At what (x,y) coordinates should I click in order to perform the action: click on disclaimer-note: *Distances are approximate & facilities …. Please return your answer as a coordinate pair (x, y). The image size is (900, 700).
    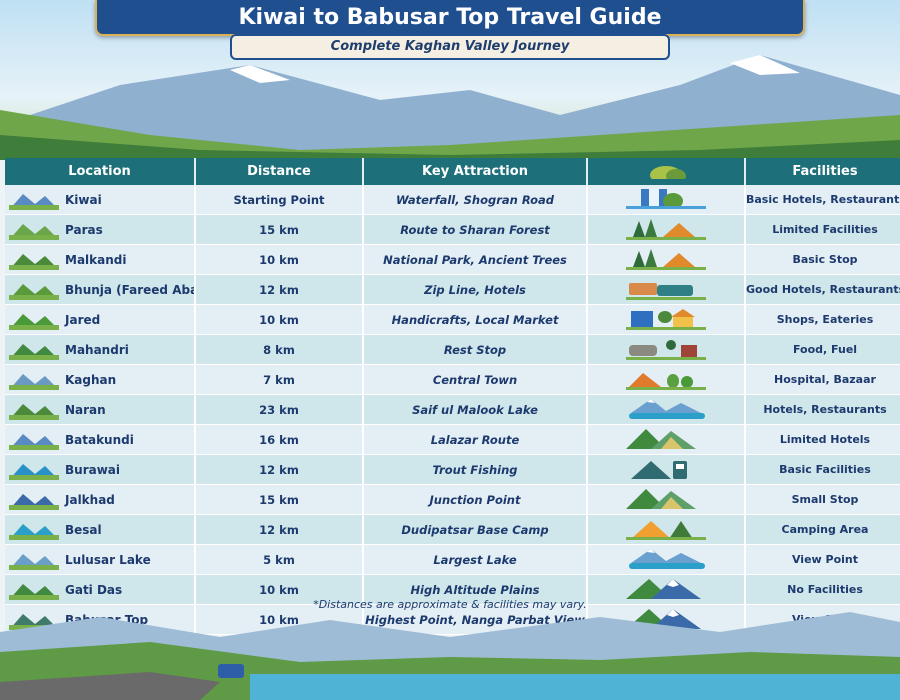
    Looking at the image, I should click on (450, 604).